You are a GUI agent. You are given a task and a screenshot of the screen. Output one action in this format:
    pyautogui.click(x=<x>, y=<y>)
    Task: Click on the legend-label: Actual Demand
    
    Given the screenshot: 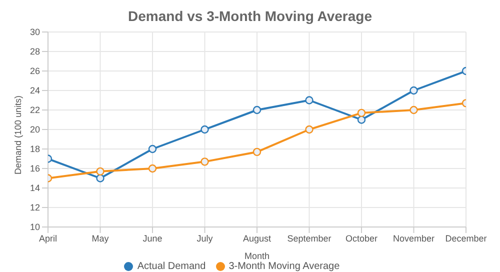 What is the action you would take?
    pyautogui.click(x=171, y=266)
    